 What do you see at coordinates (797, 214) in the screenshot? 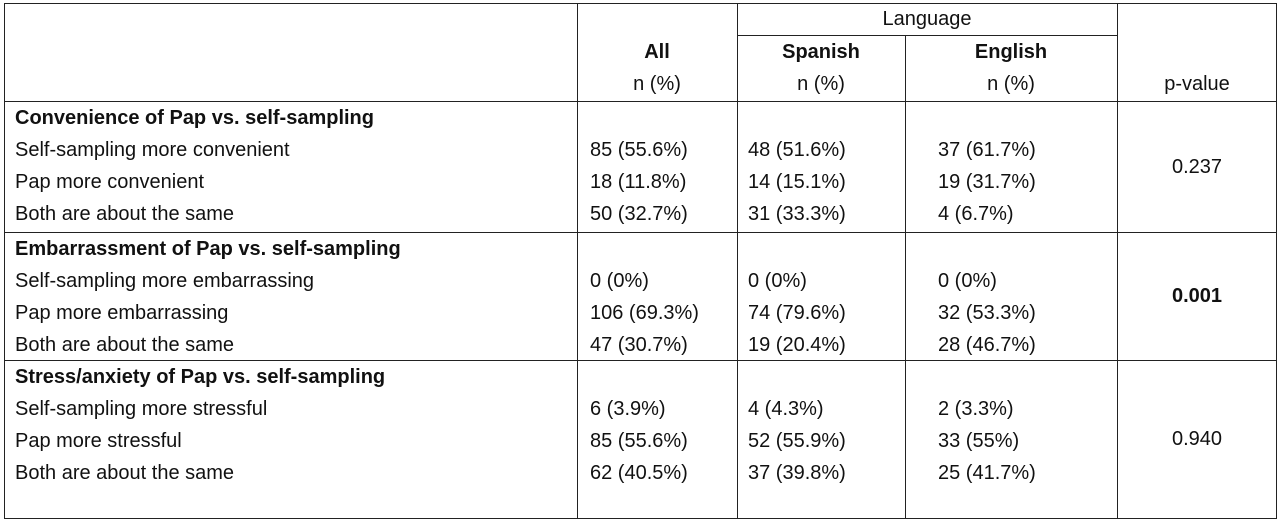
I see `cell: 31 (33.3%)` at bounding box center [797, 214].